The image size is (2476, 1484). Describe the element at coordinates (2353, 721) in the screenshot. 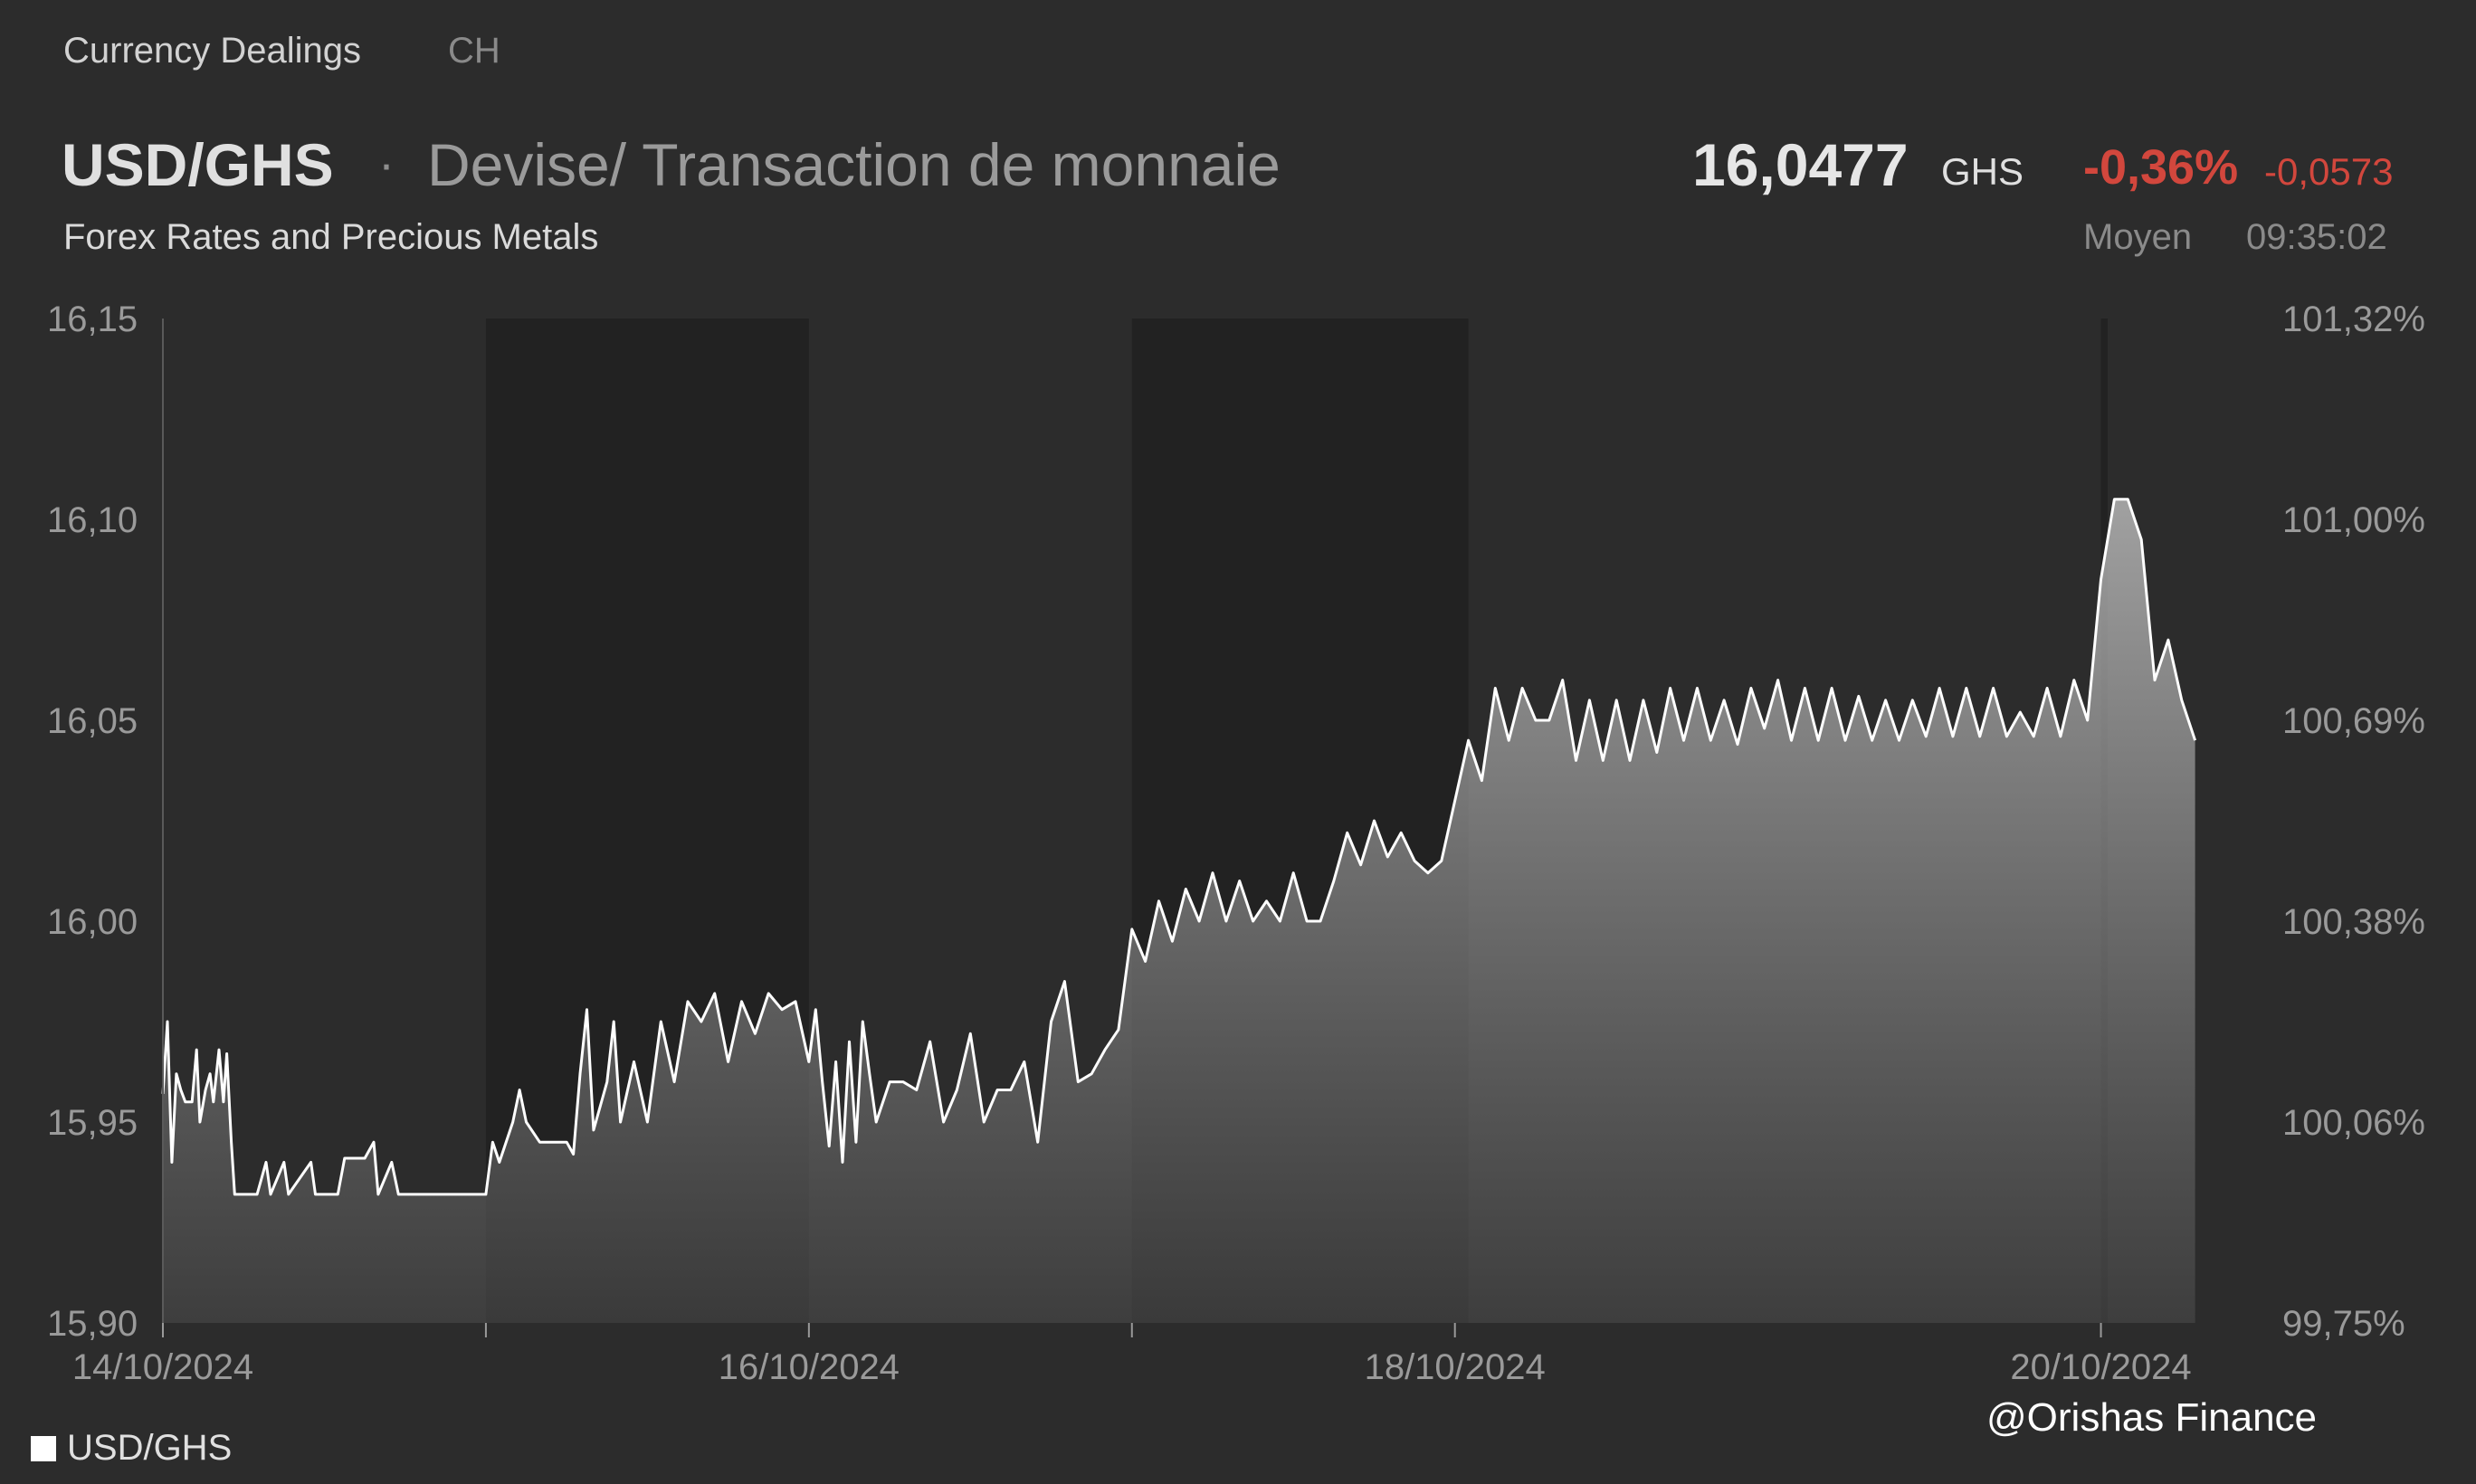

I see `y2-tick-label: 100,69%` at that location.